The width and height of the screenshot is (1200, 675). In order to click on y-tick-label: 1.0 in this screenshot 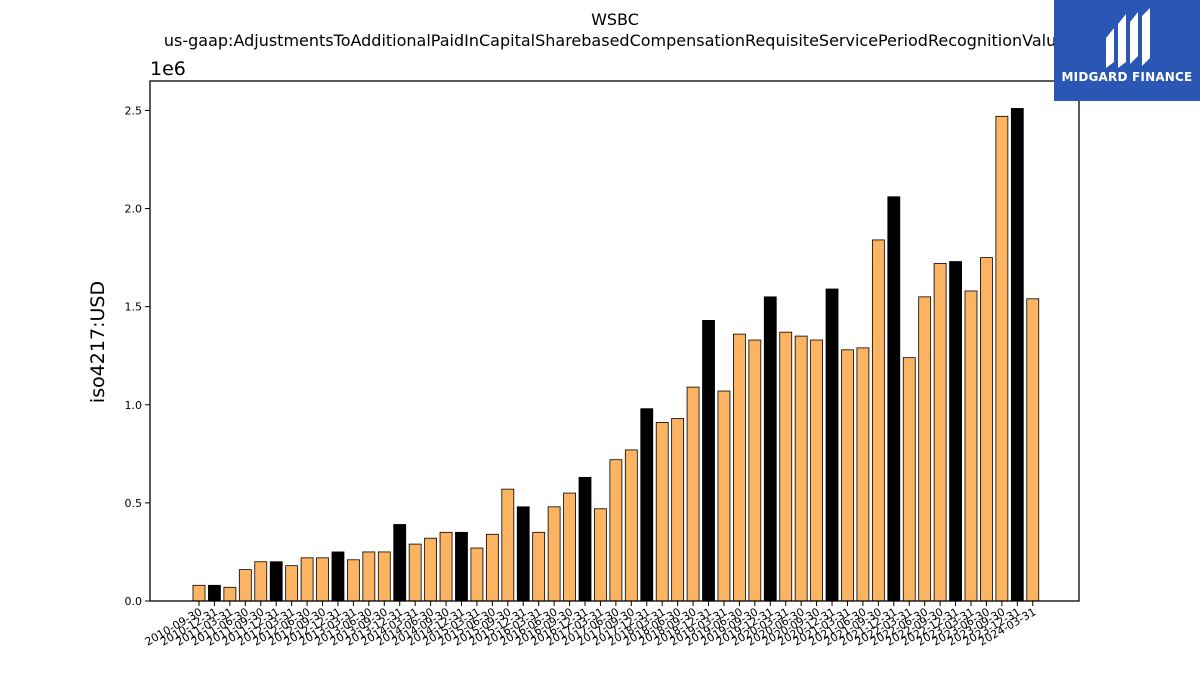, I will do `click(134, 405)`.